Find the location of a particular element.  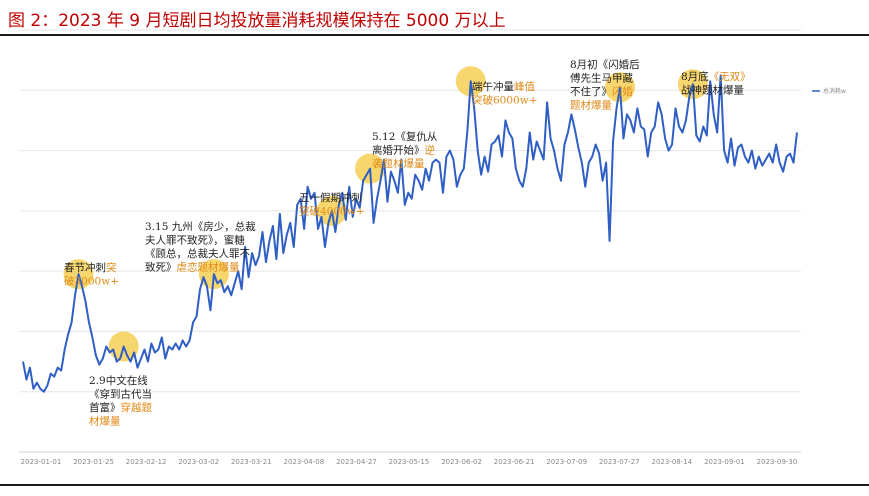

annotation-line: 材爆量 is located at coordinates (105, 421).